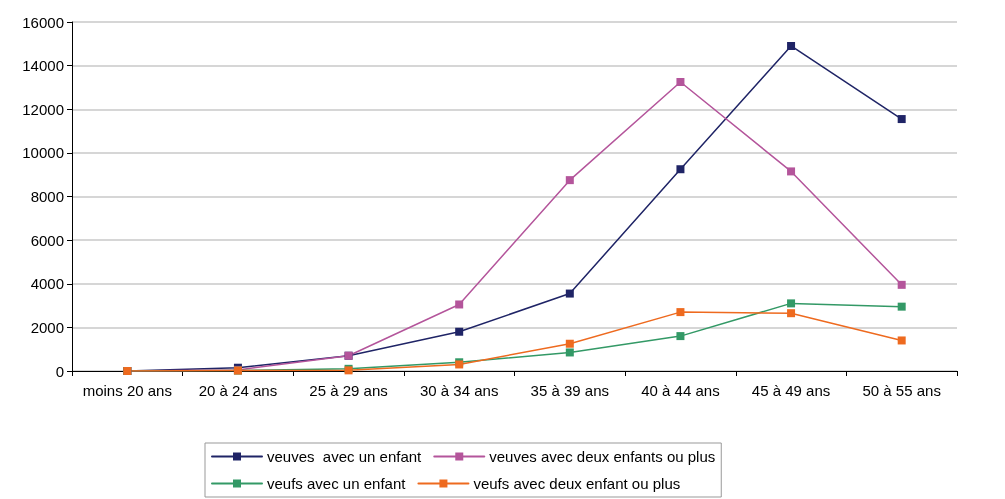 The width and height of the screenshot is (1005, 499). Describe the element at coordinates (602, 456) in the screenshot. I see `legend-label: veuves avec deux enfants ou plus` at that location.